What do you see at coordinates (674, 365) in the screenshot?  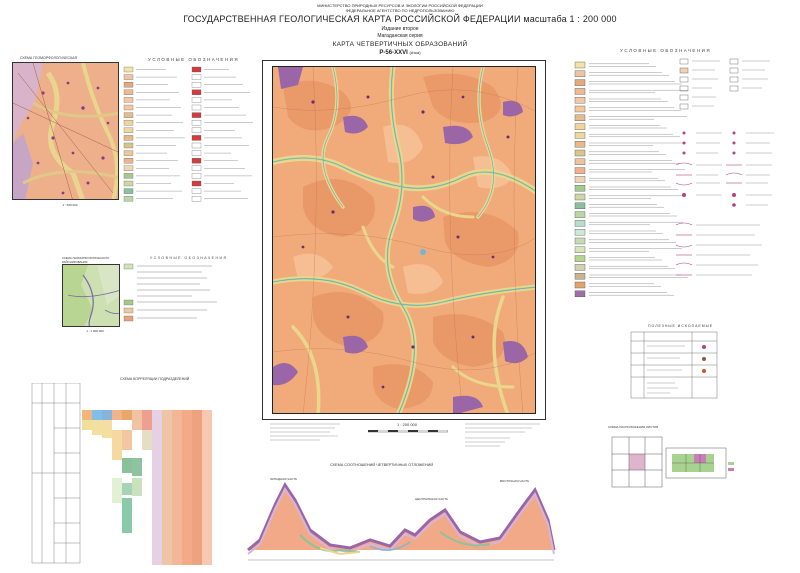 I see `minerals-table` at bounding box center [674, 365].